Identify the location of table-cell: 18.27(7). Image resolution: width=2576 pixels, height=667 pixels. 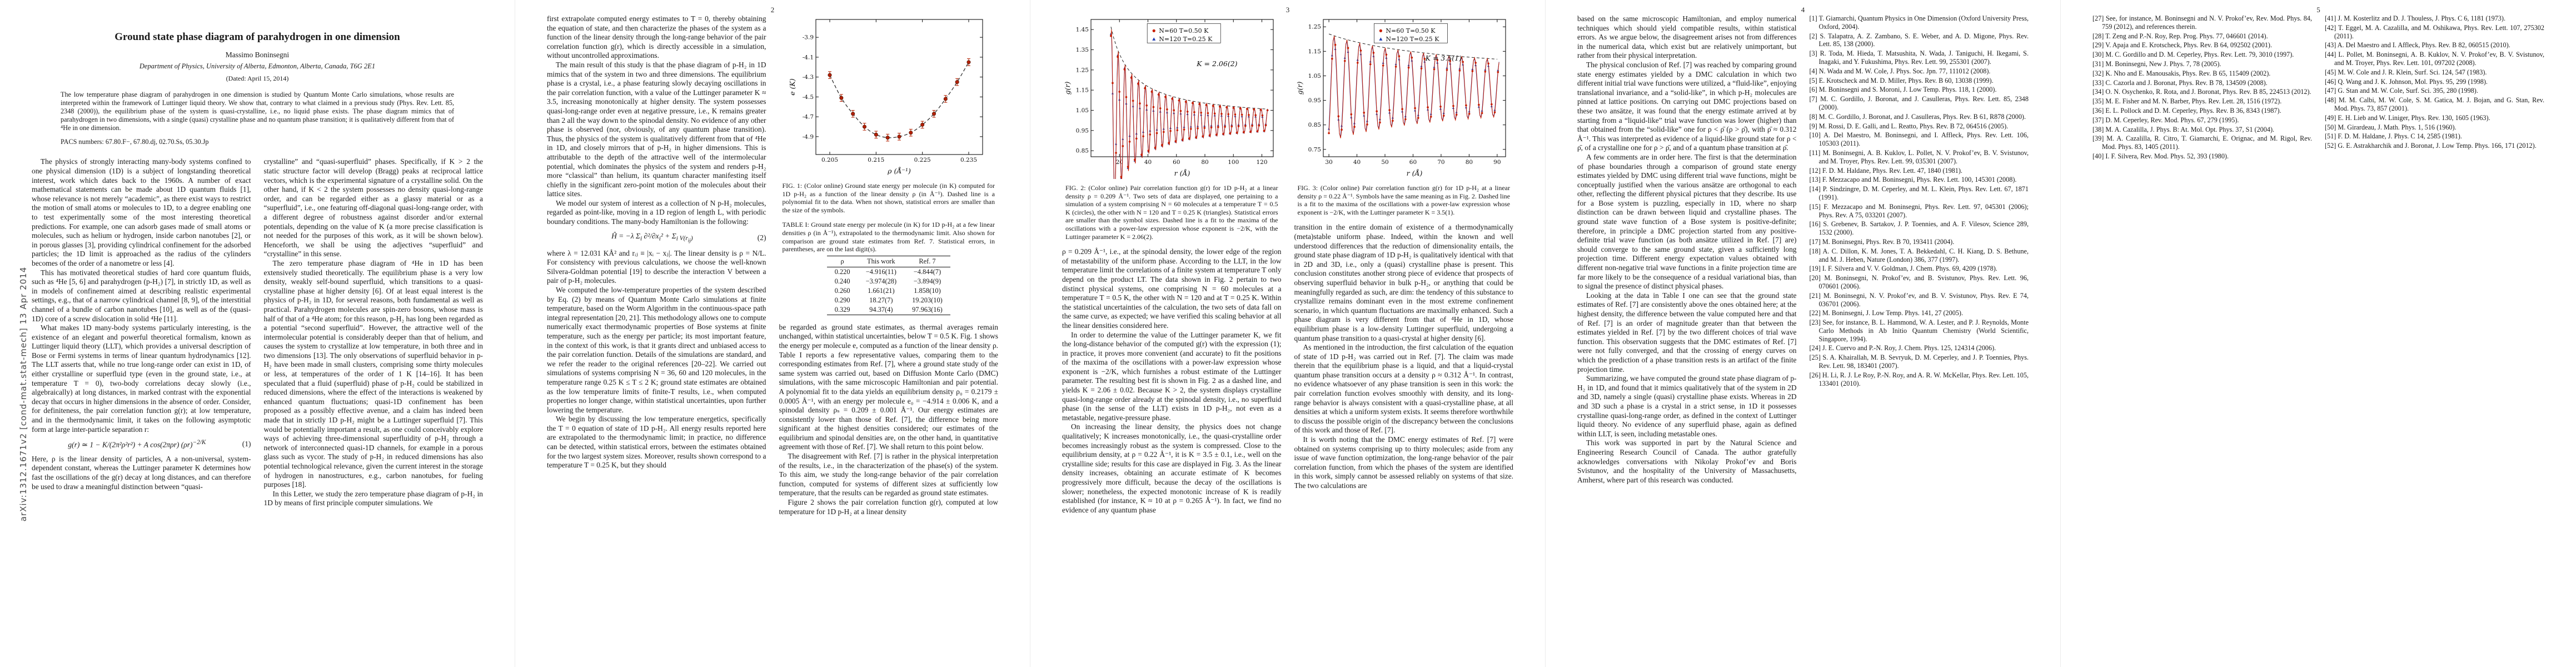
(881, 300).